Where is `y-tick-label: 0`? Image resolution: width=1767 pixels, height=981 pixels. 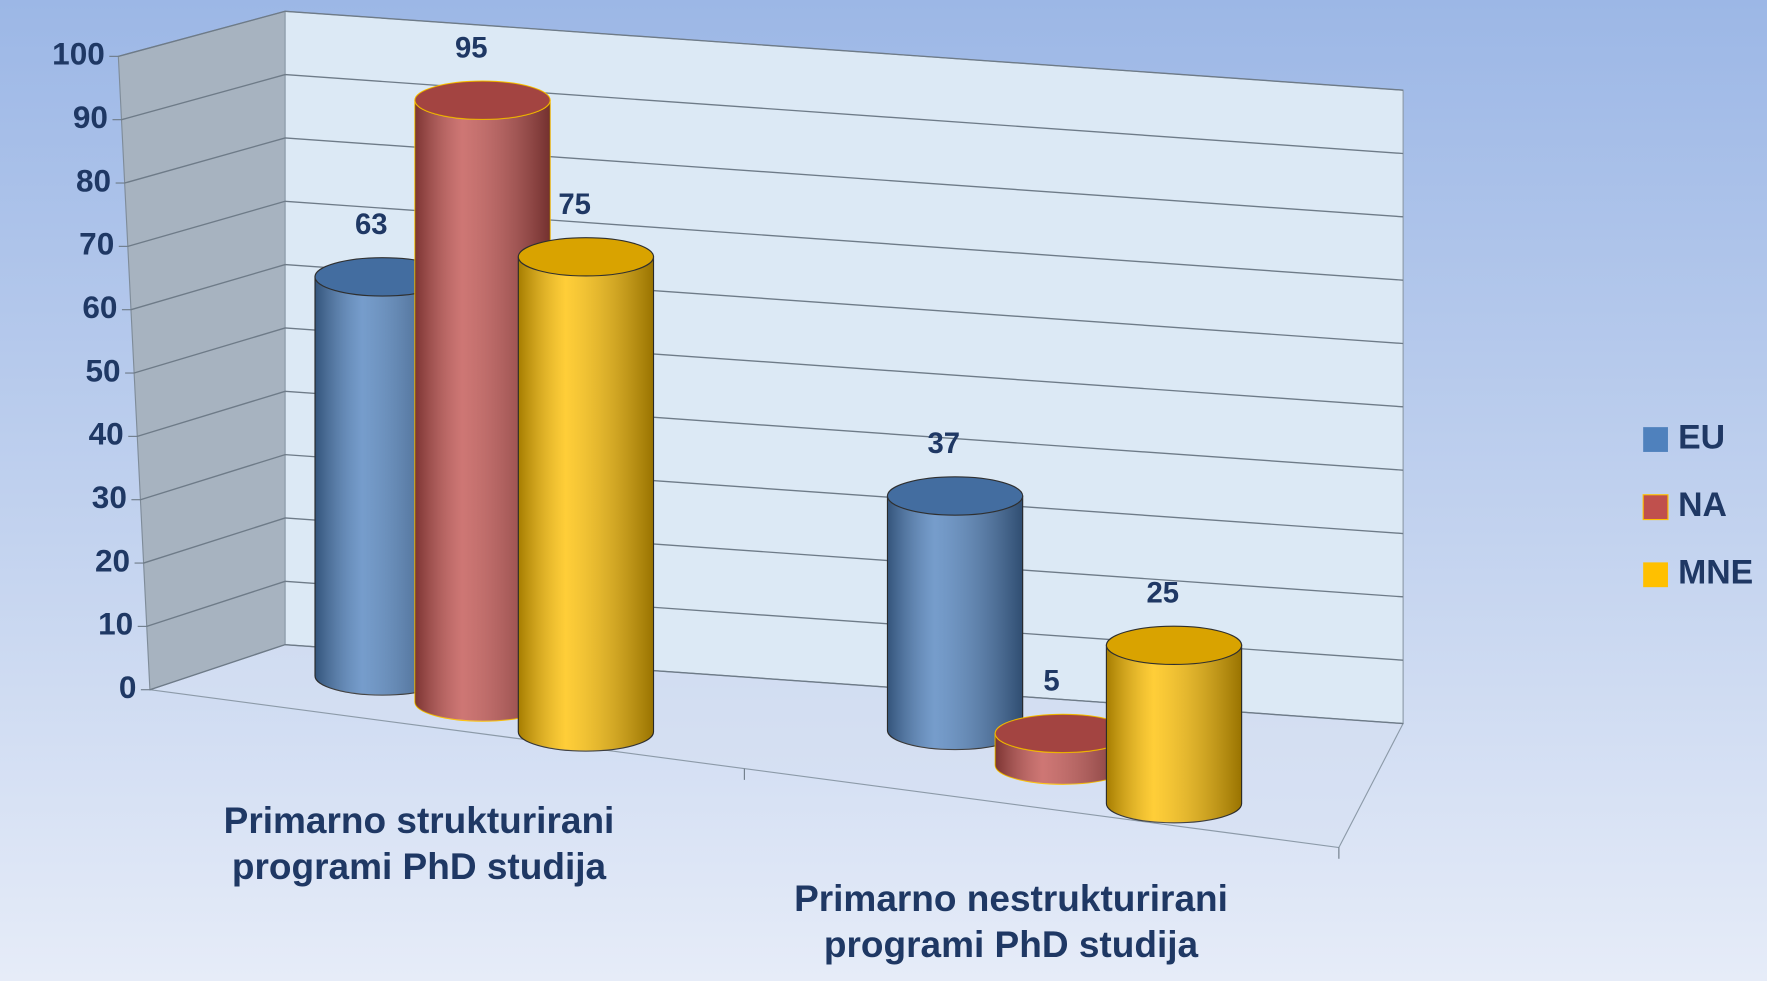
y-tick-label: 0 is located at coordinates (128, 687).